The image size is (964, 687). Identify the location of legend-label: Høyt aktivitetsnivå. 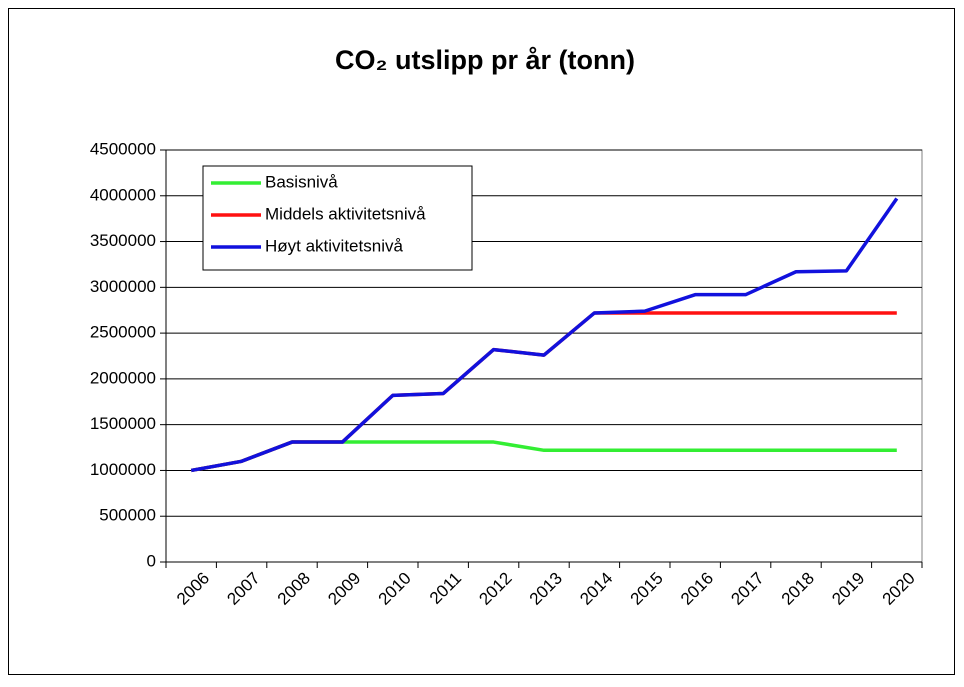
(334, 245).